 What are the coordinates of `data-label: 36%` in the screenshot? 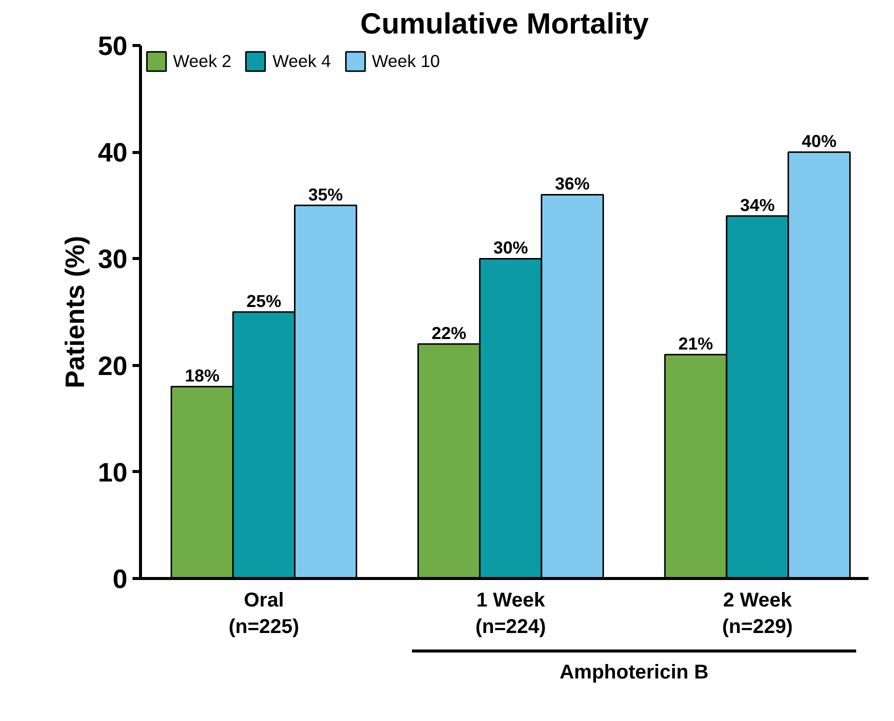 It's located at (572, 184).